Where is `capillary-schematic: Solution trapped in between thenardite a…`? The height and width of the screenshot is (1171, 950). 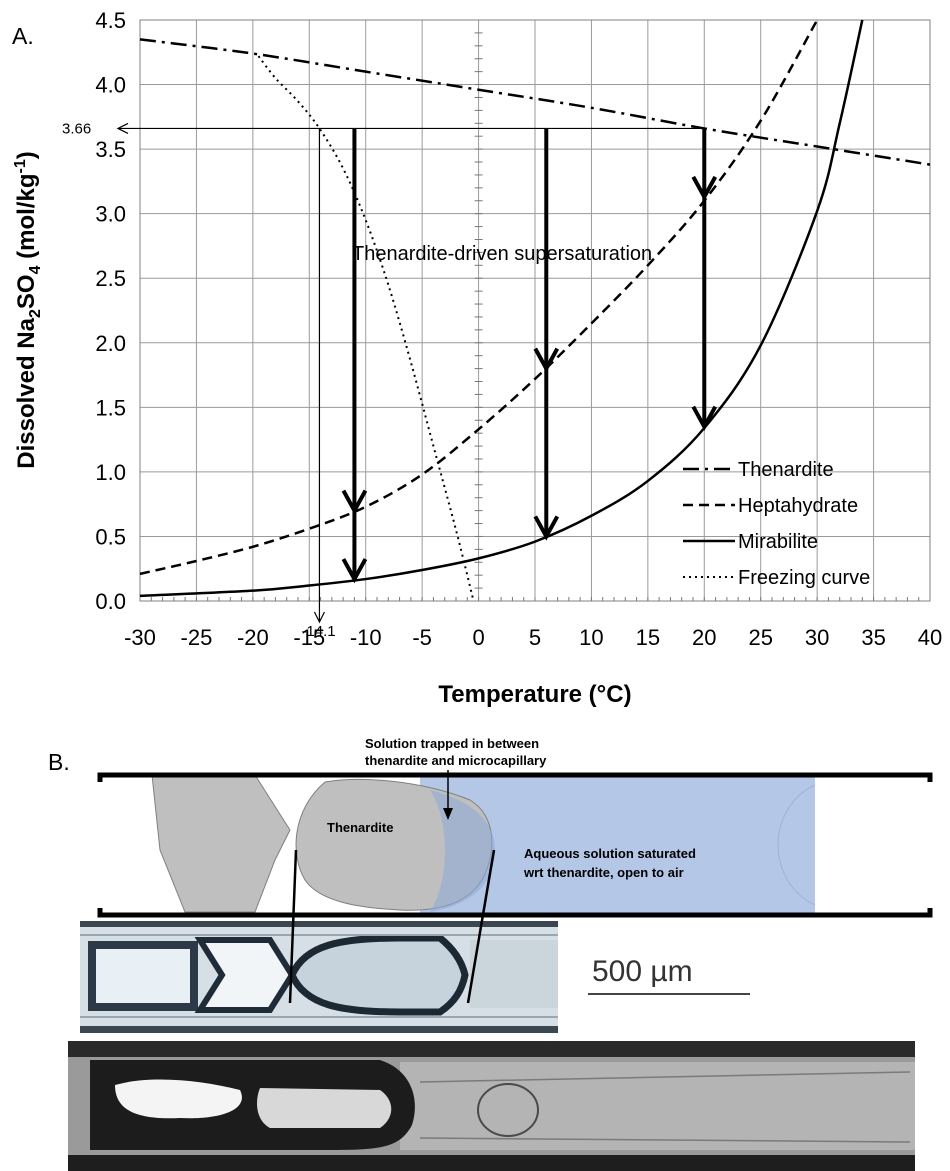
capillary-schematic: Solution trapped in between thenardite a… is located at coordinates (515, 827).